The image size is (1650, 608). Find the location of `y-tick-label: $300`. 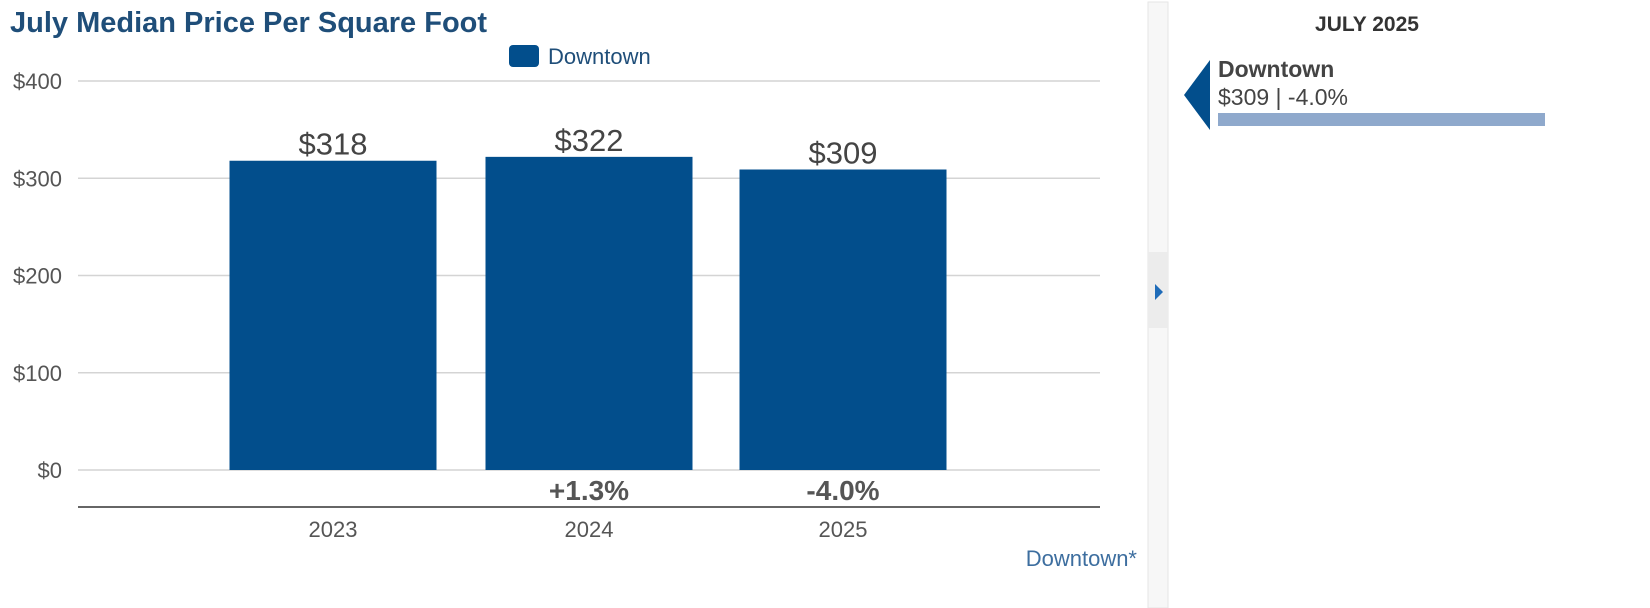

y-tick-label: $300 is located at coordinates (37, 178).